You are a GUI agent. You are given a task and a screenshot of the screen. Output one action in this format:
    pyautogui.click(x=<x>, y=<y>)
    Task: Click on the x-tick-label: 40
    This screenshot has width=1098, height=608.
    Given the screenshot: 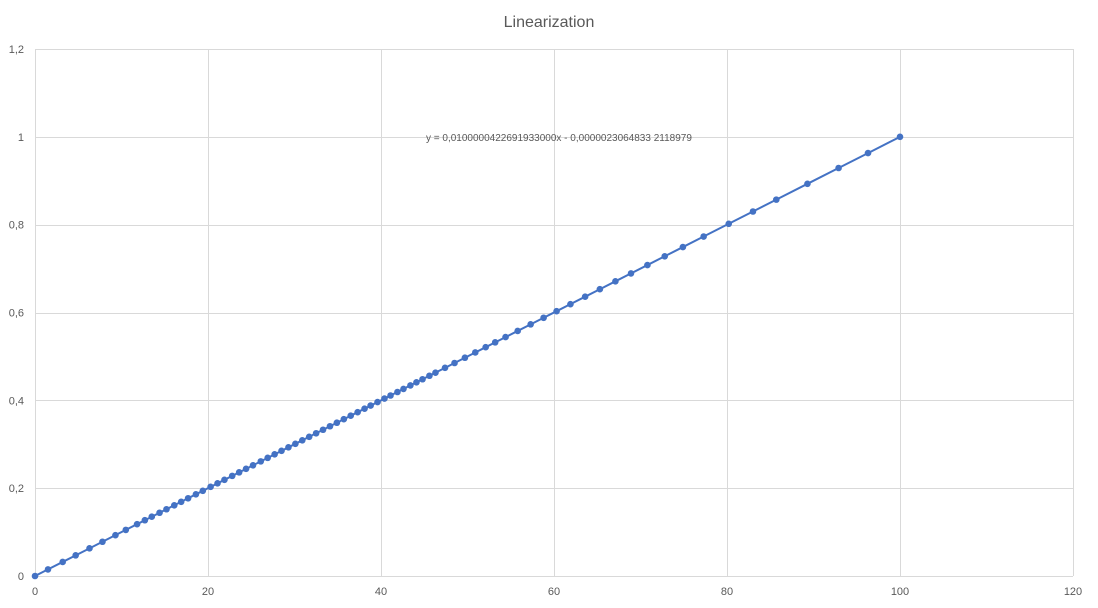 What is the action you would take?
    pyautogui.click(x=381, y=592)
    